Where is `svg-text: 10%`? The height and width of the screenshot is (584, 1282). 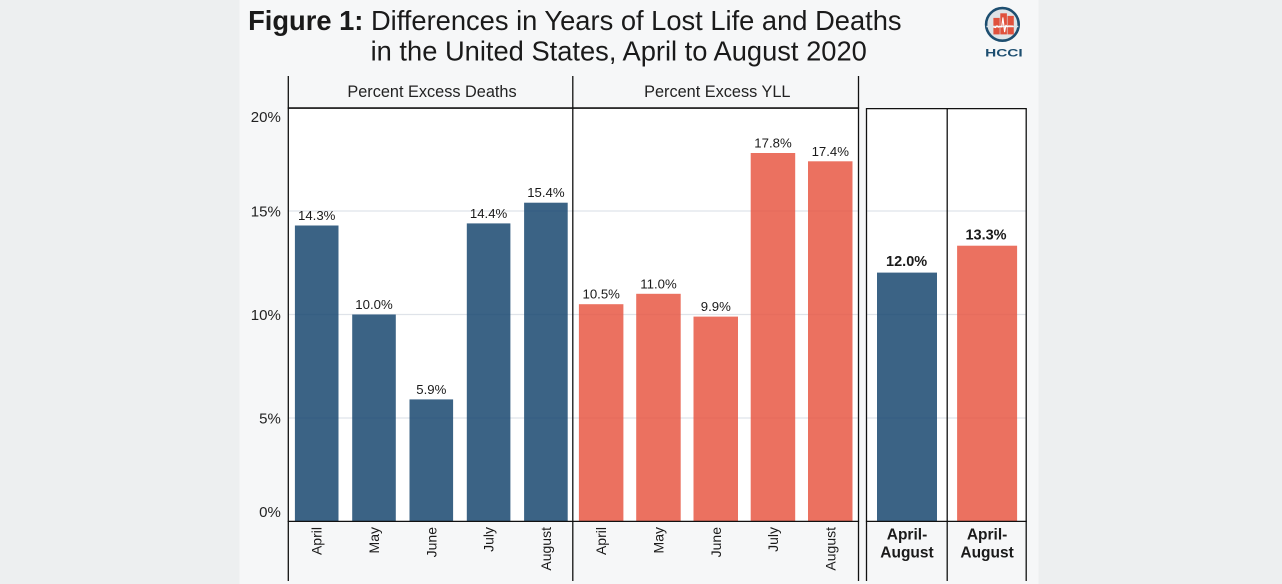
svg-text: 10% is located at coordinates (266, 315).